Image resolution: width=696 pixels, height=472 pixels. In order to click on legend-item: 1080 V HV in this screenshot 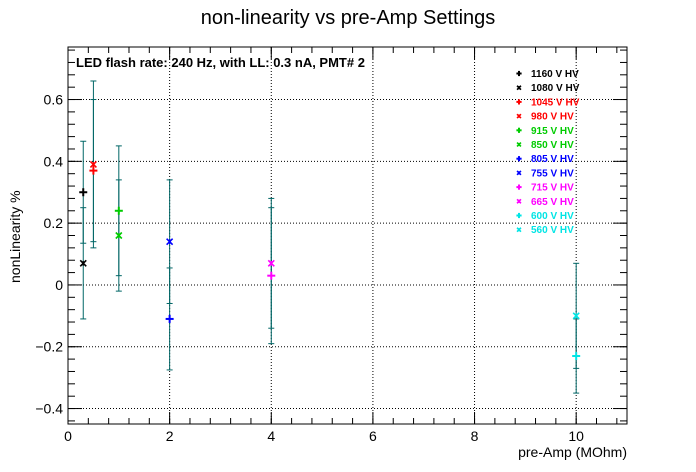, I will do `click(548, 88)`.